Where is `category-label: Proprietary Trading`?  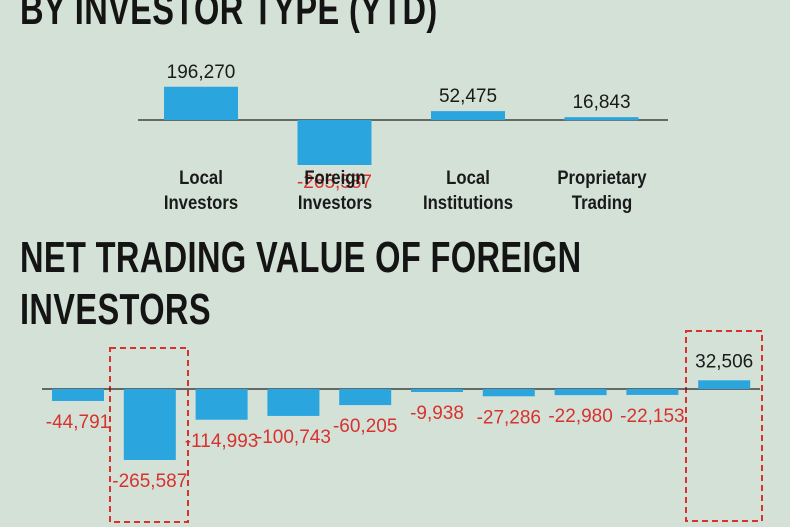 category-label: Proprietary Trading is located at coordinates (601, 191).